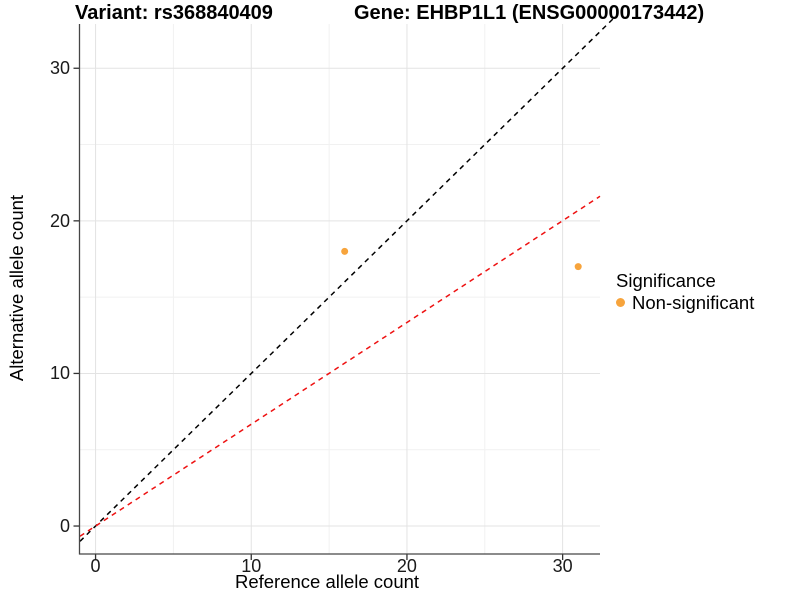 Image resolution: width=800 pixels, height=600 pixels. I want to click on plot-title-variant: Variant: rs368840409, so click(174, 13).